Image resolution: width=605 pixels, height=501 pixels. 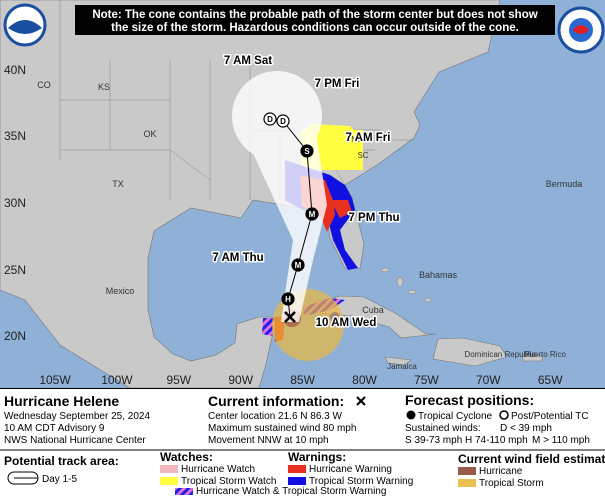 What do you see at coordinates (302, 380) in the screenshot?
I see `longitude-label: 85W` at bounding box center [302, 380].